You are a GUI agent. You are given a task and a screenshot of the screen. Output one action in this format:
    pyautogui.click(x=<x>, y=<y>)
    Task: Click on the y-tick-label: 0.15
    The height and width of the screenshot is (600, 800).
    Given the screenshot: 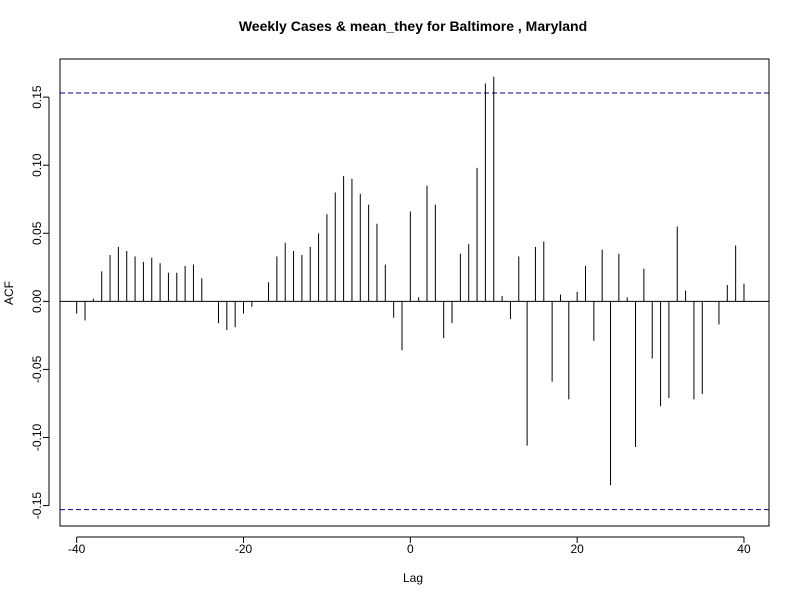 What is the action you would take?
    pyautogui.click(x=37, y=97)
    